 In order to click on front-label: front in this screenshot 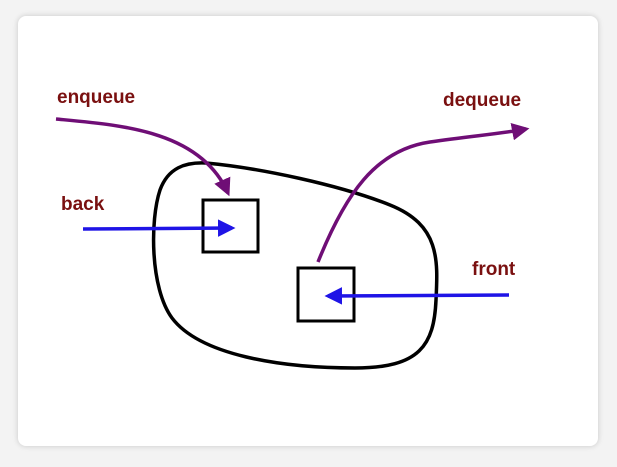, I will do `click(494, 269)`.